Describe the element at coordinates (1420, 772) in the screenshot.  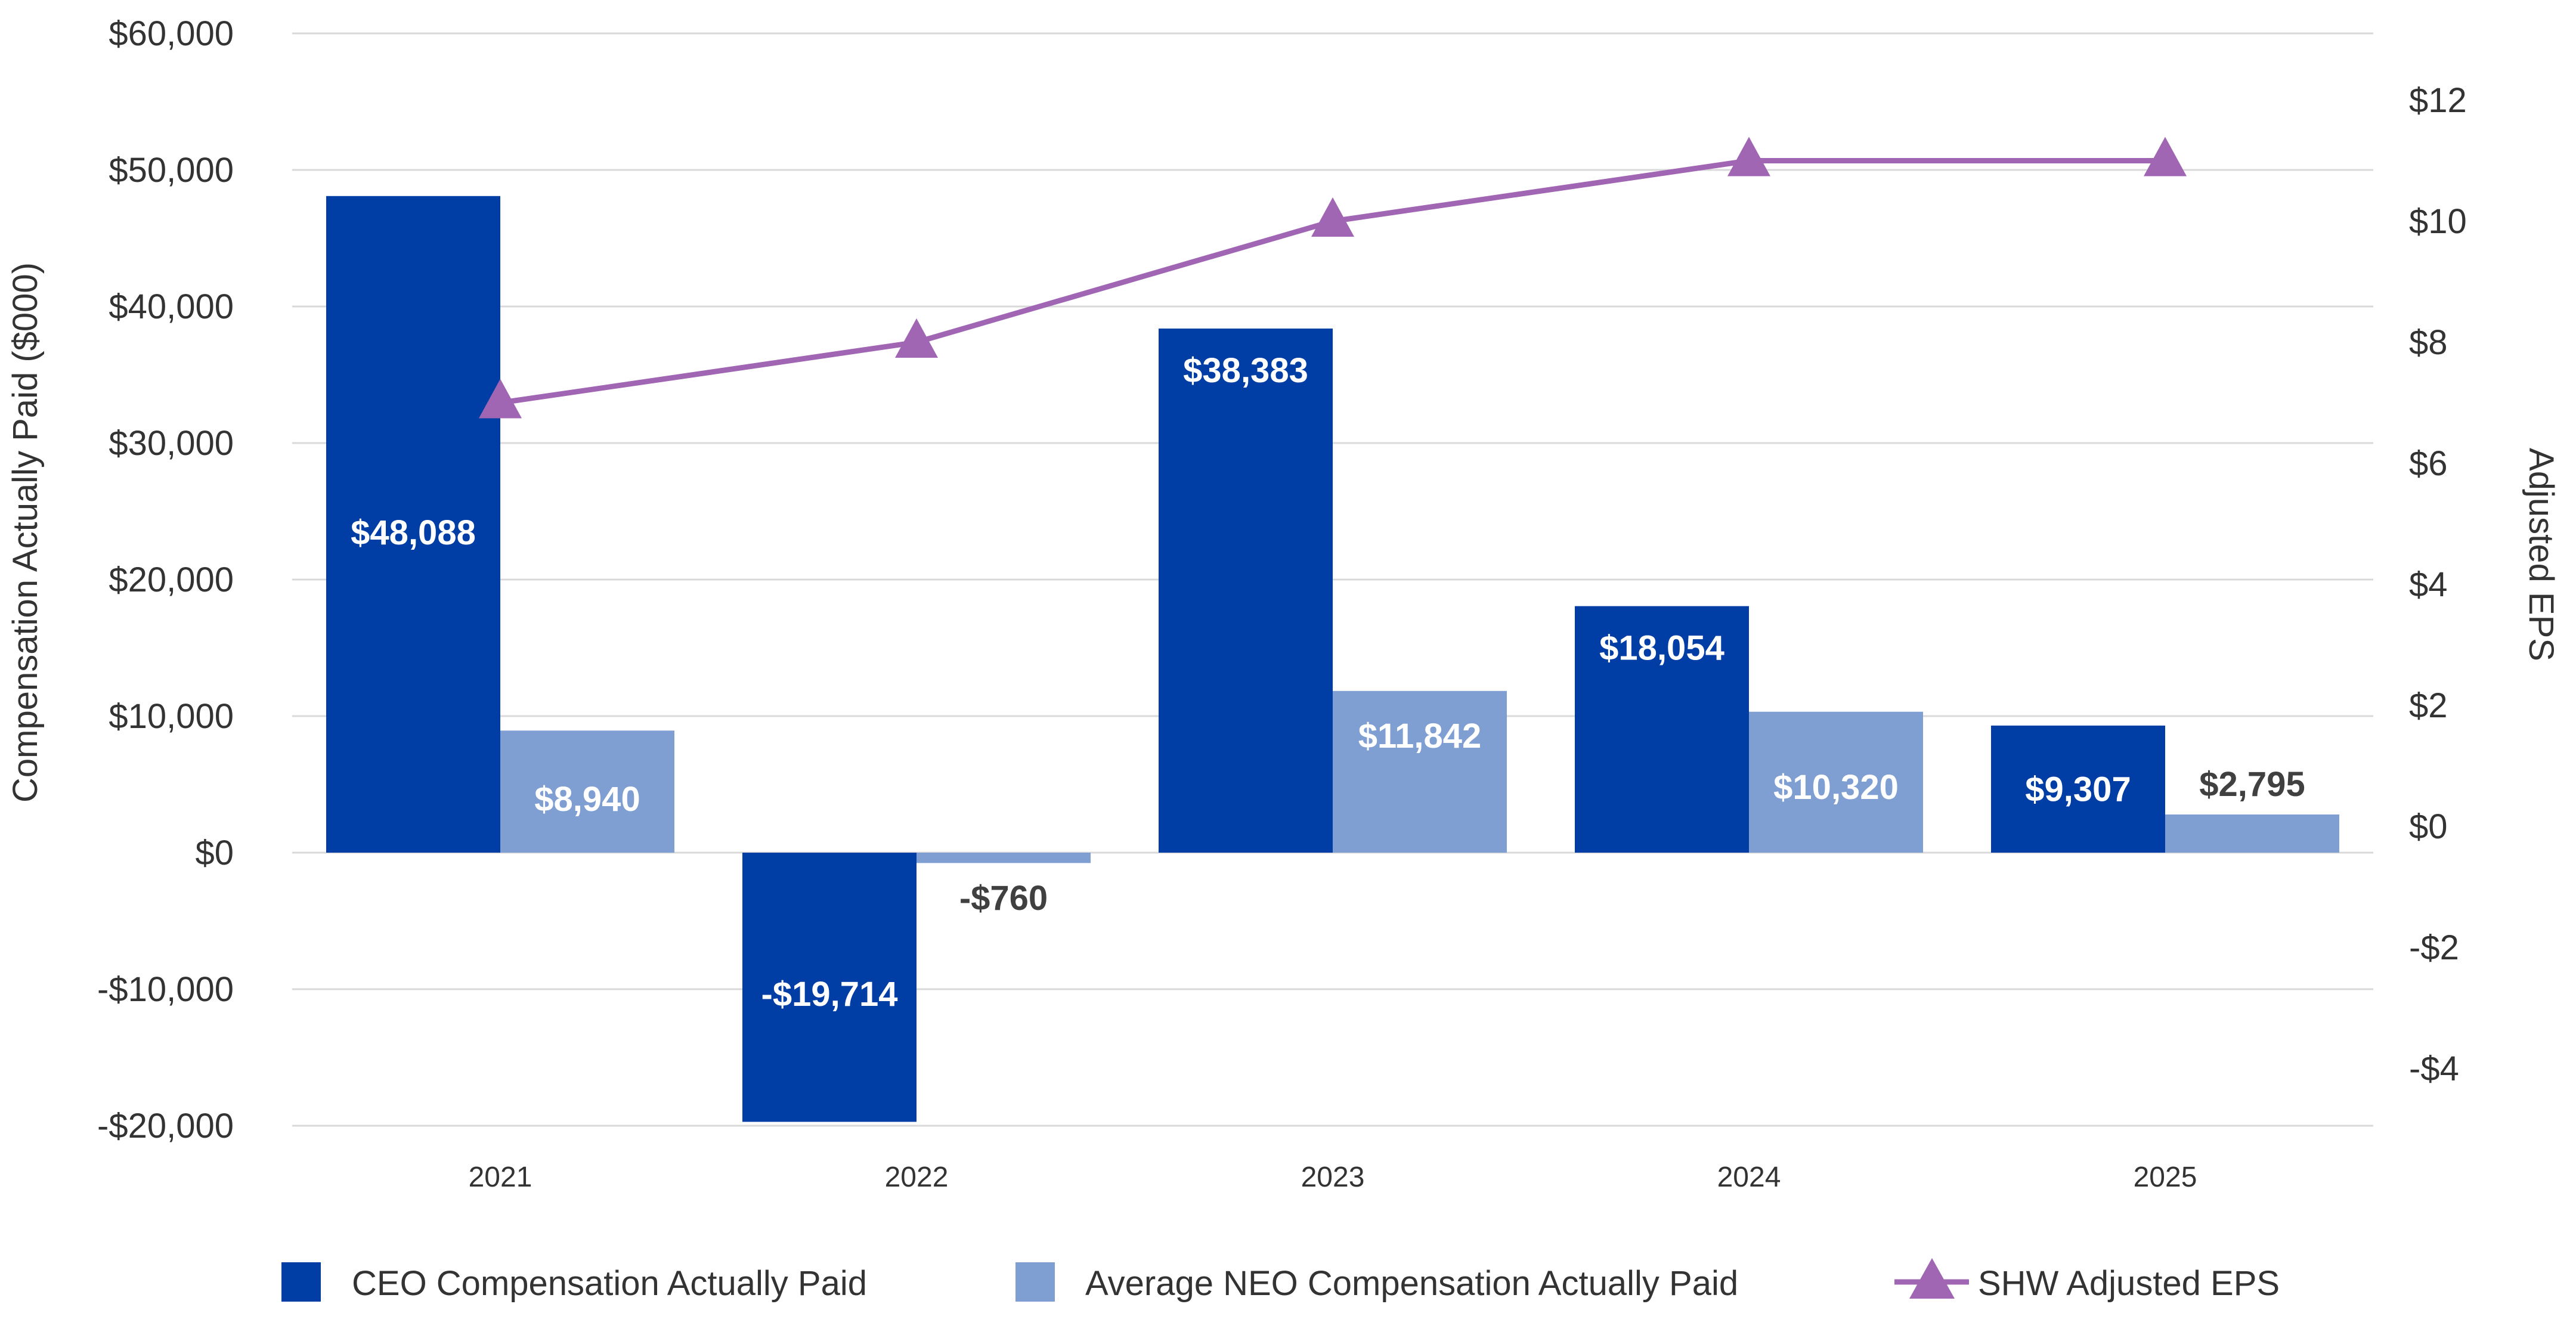
I see `neo-bar-2023` at that location.